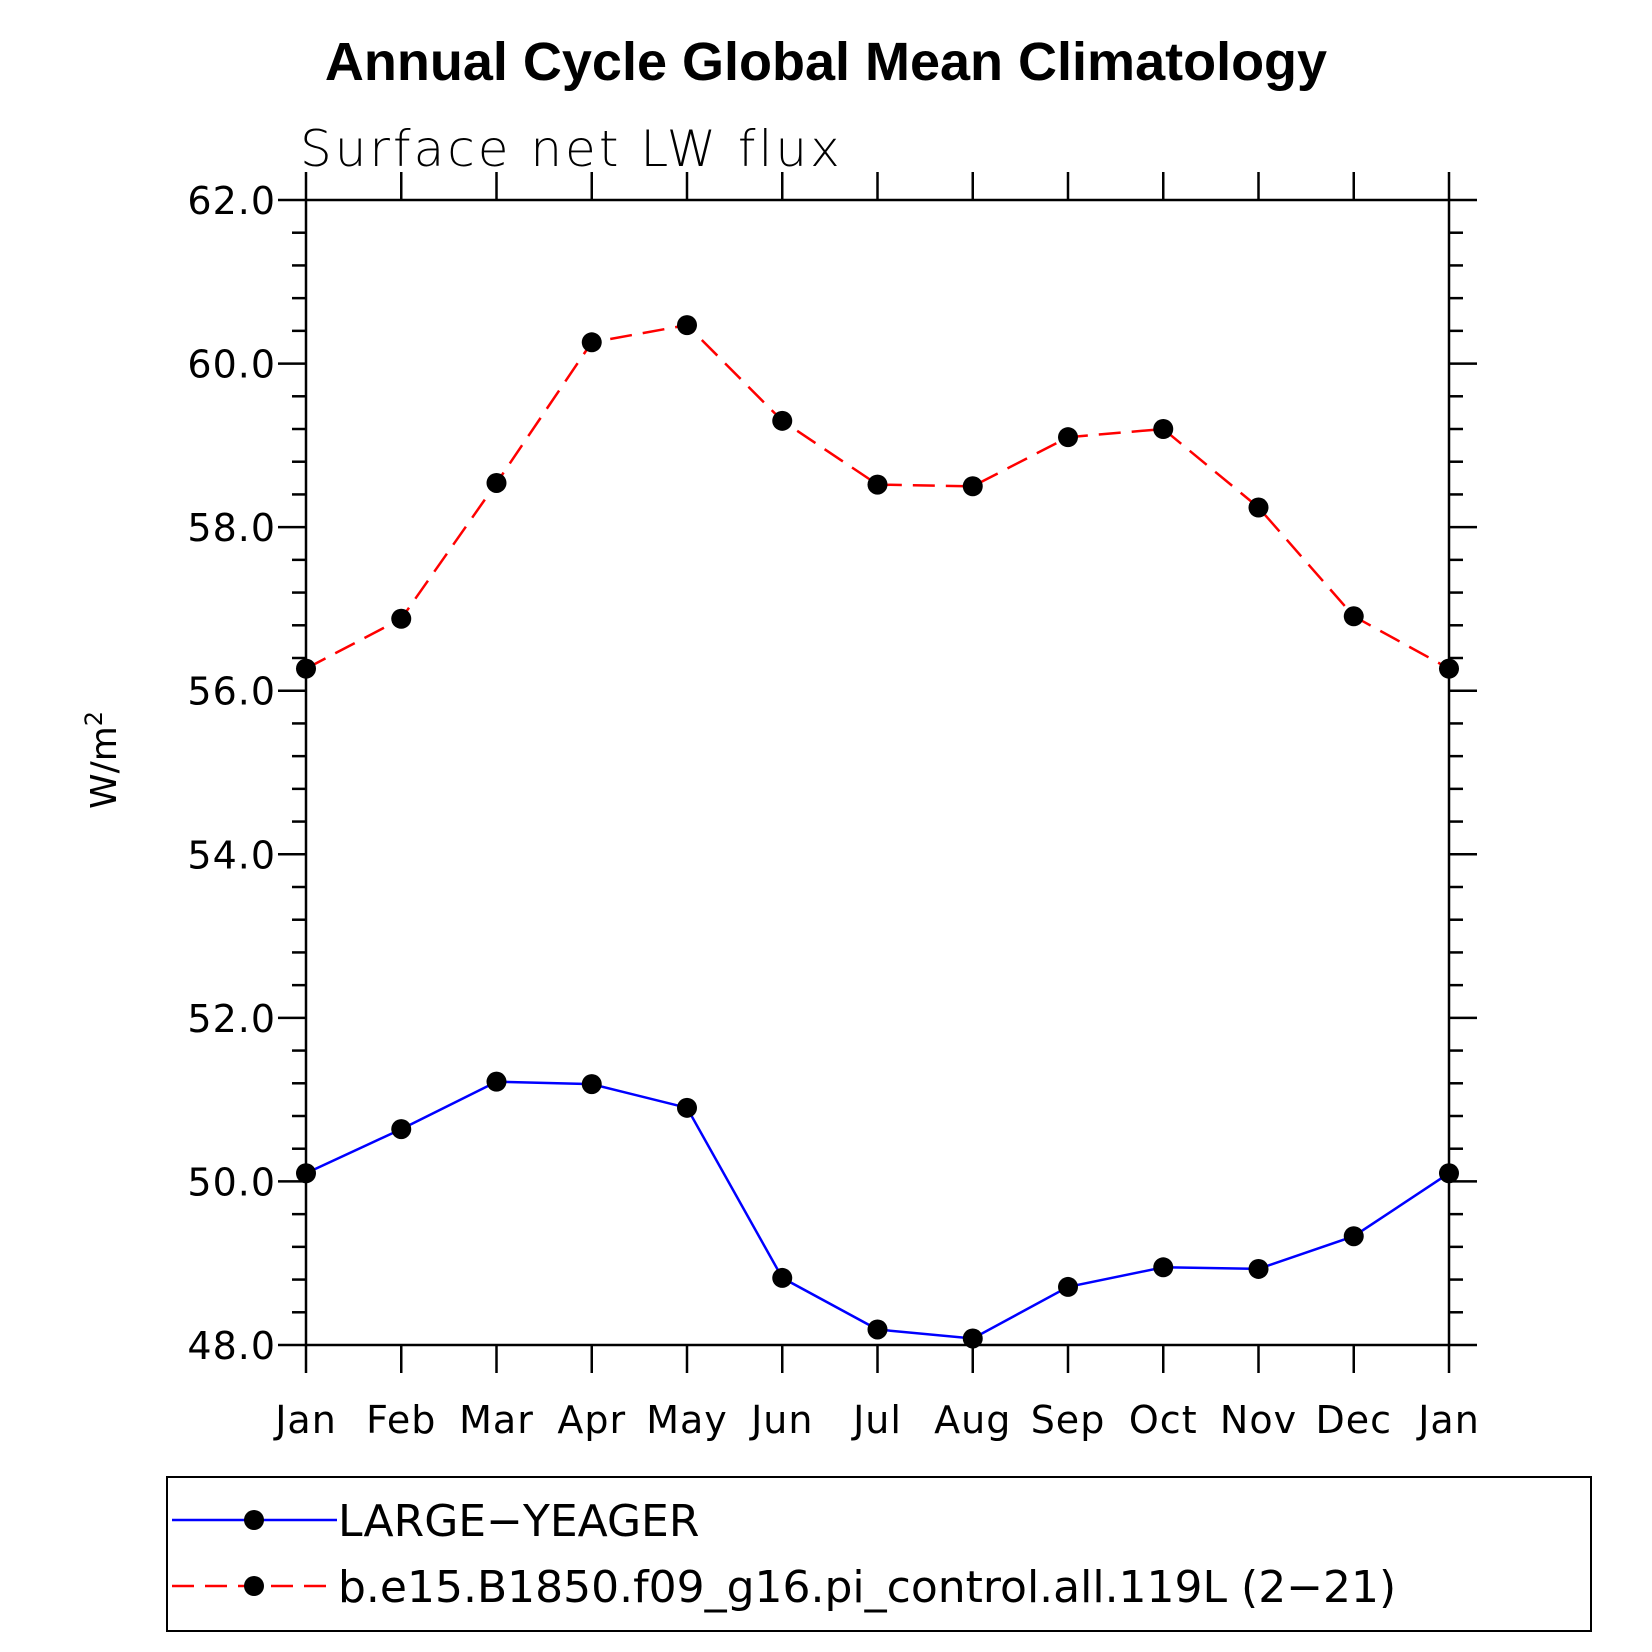 The width and height of the screenshot is (1652, 1652). Describe the element at coordinates (1353, 1420) in the screenshot. I see `x-tick-label: Dec` at that location.